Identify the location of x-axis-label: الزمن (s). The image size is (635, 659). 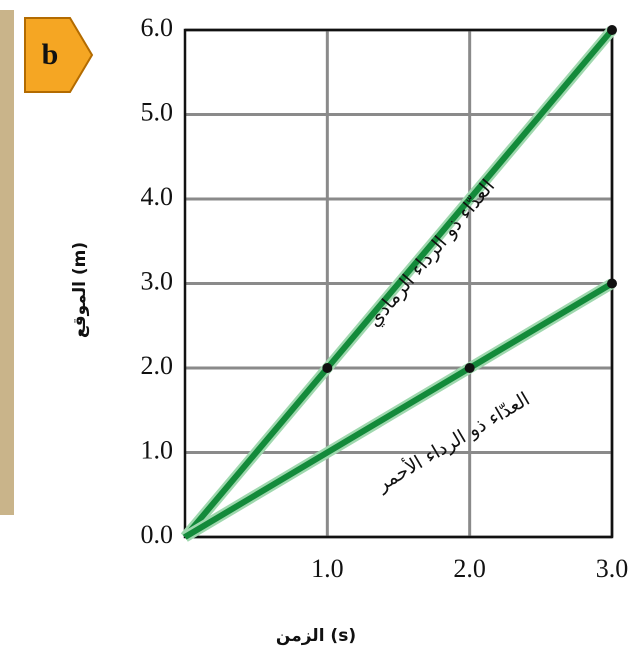
(316, 636).